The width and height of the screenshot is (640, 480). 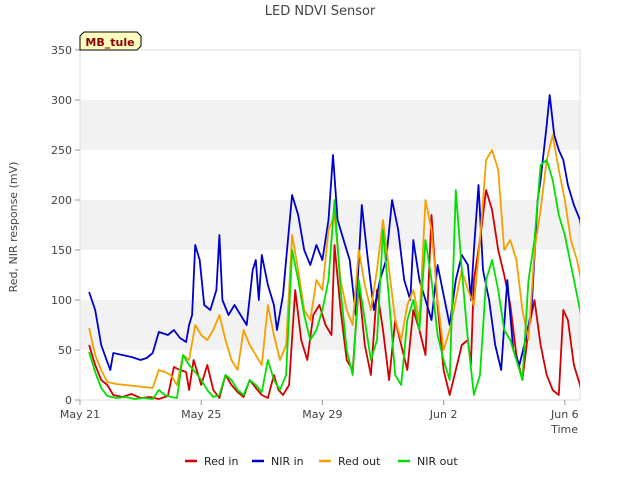 What do you see at coordinates (61, 300) in the screenshot?
I see `y-tick-label: 100` at bounding box center [61, 300].